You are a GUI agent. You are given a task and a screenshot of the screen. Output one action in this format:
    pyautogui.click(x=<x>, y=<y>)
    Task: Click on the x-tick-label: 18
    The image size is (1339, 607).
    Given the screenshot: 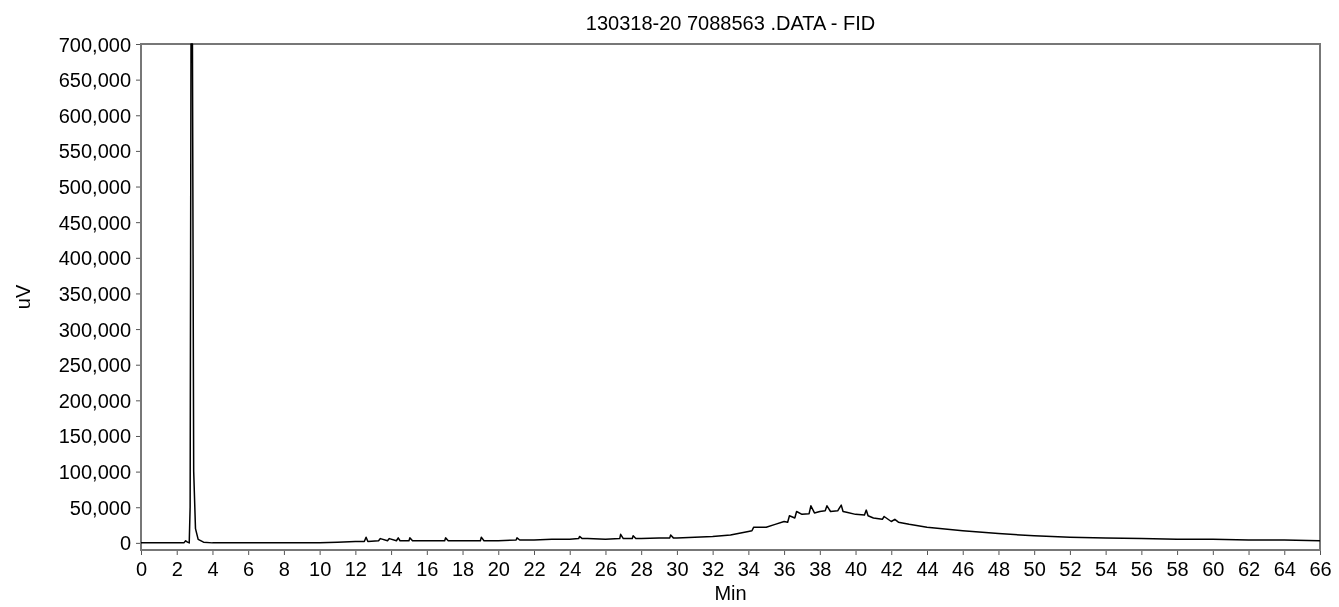 What is the action you would take?
    pyautogui.click(x=463, y=569)
    